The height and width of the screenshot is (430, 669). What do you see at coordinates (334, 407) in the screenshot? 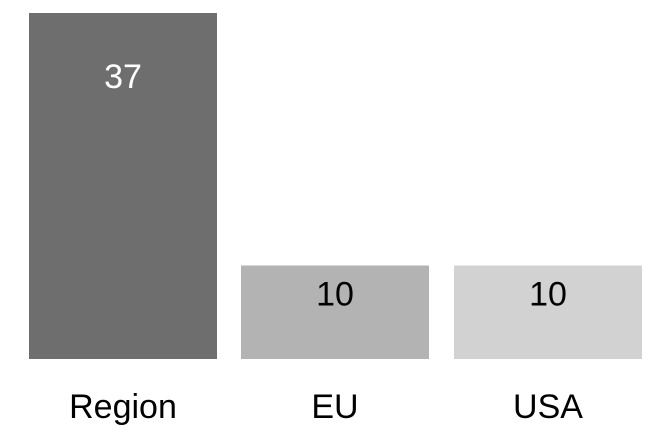
I see `category-label-eu: EU` at bounding box center [334, 407].